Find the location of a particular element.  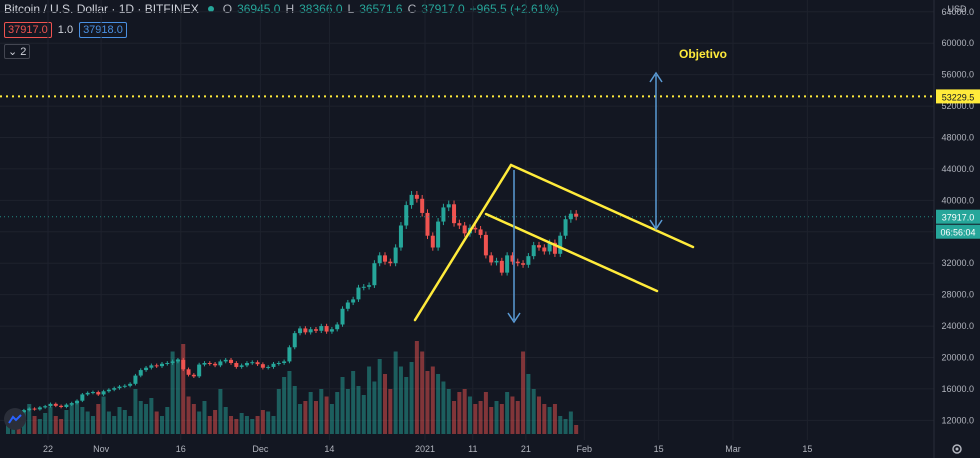

x-tick-label: 11 is located at coordinates (472, 449).